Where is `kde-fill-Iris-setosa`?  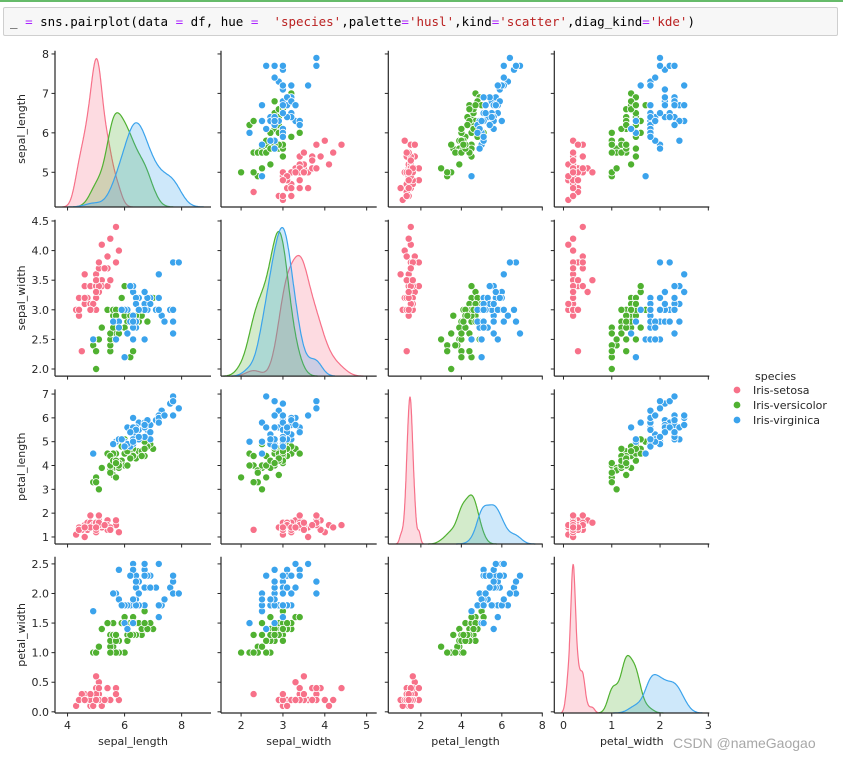 kde-fill-Iris-setosa is located at coordinates (97, 132).